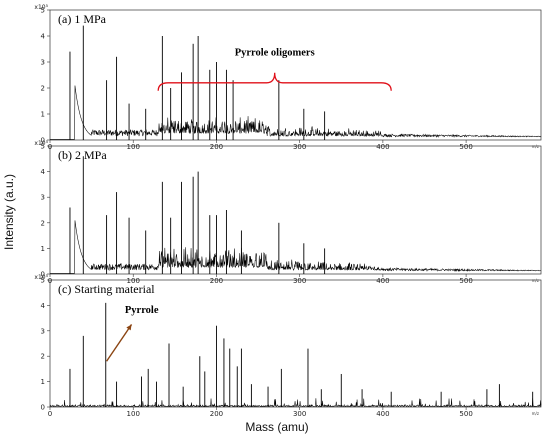  What do you see at coordinates (82, 19) in the screenshot?
I see `panel-title: (a) 1 MPa` at bounding box center [82, 19].